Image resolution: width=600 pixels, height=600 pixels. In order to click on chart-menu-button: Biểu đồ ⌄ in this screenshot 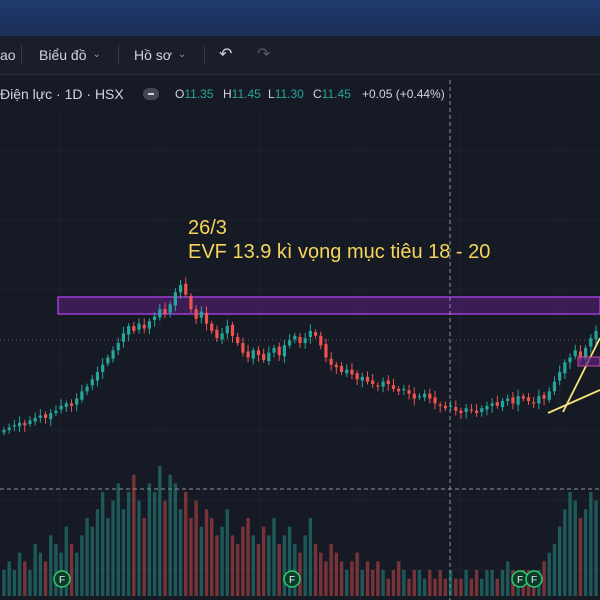, I will do `click(70, 55)`.